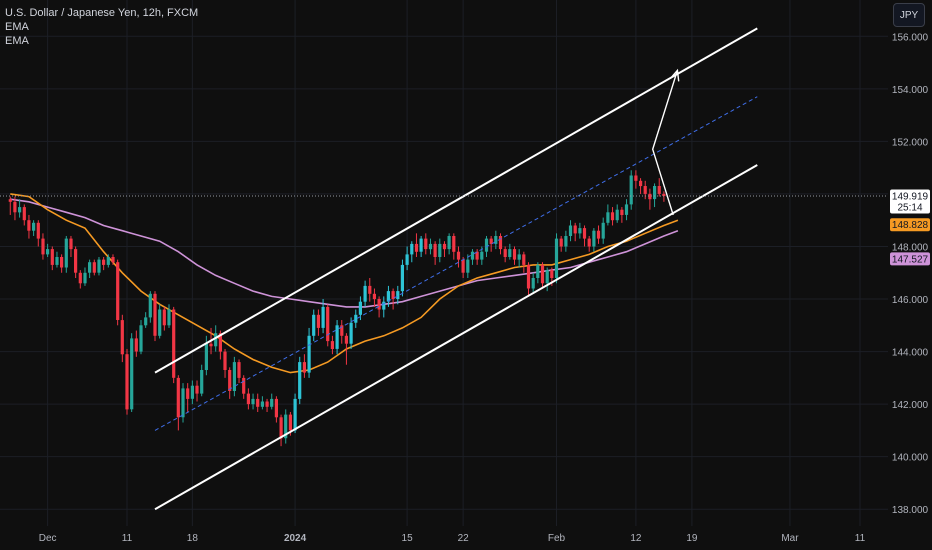 Image resolution: width=932 pixels, height=550 pixels. Describe the element at coordinates (674, 75) in the screenshot. I see `projection-arrow-head` at that location.